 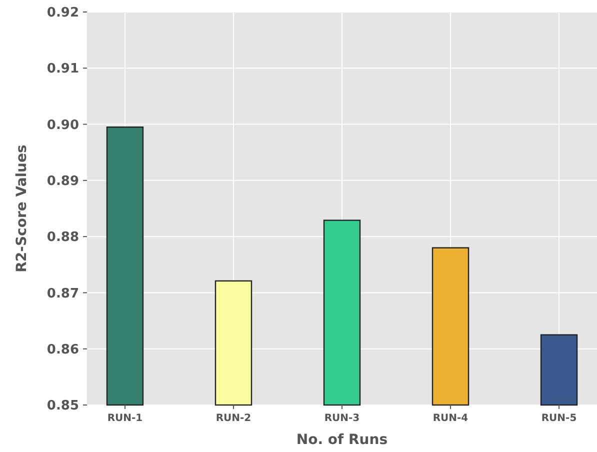 What do you see at coordinates (559, 418) in the screenshot?
I see `x-tick-label: RUN-5` at bounding box center [559, 418].